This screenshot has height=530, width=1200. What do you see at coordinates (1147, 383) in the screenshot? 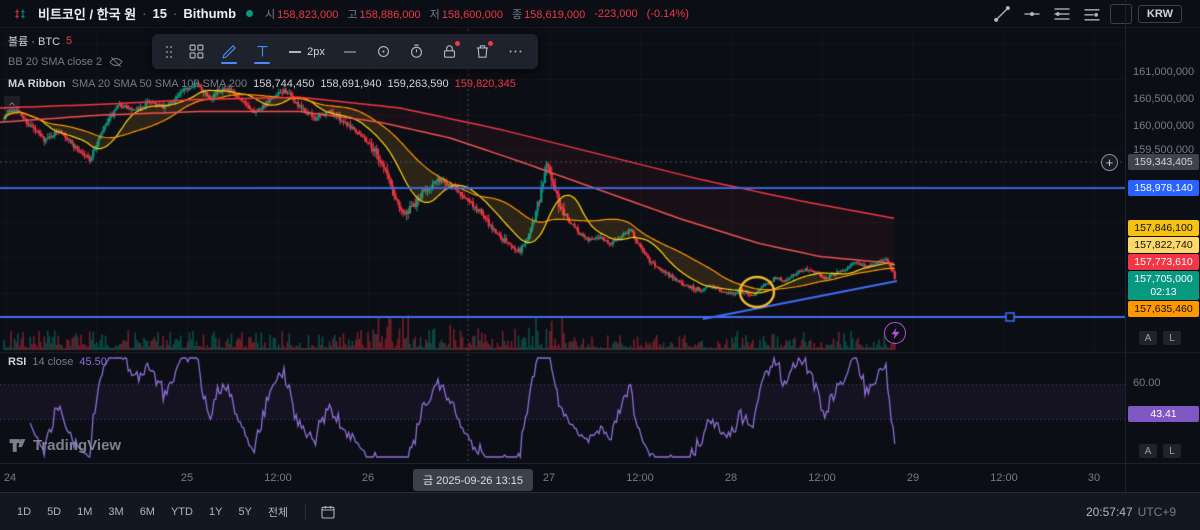
I see `rsi-level-tick: 60.00` at bounding box center [1147, 383].